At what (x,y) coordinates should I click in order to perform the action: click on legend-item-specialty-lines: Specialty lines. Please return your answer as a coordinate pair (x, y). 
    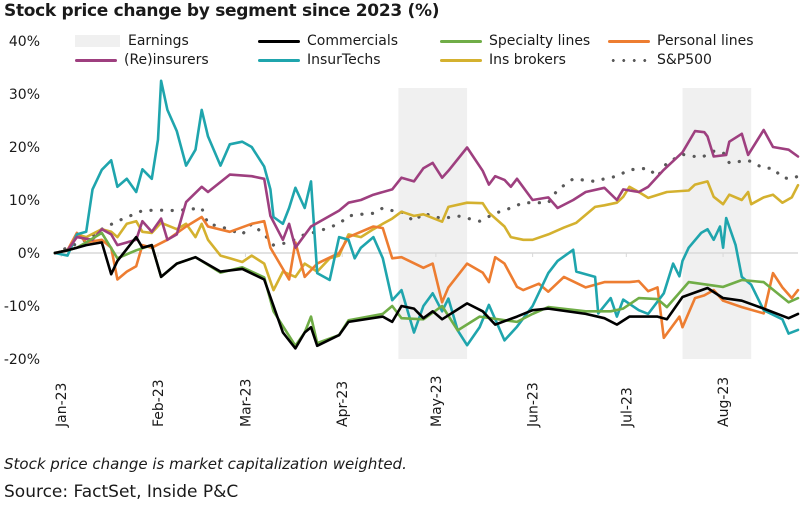
    Looking at the image, I should click on (515, 41).